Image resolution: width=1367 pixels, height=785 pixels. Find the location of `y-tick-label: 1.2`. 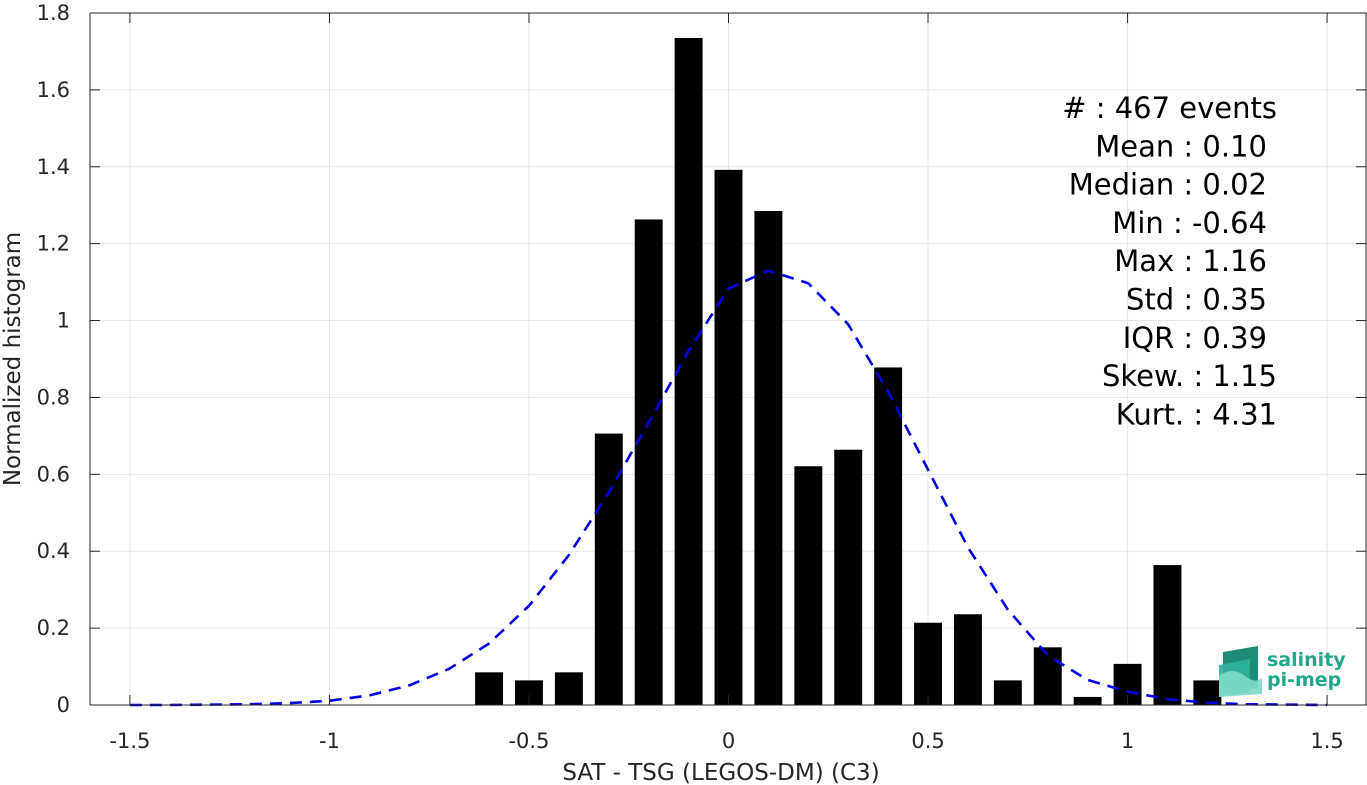

y-tick-label: 1.2 is located at coordinates (53, 244).